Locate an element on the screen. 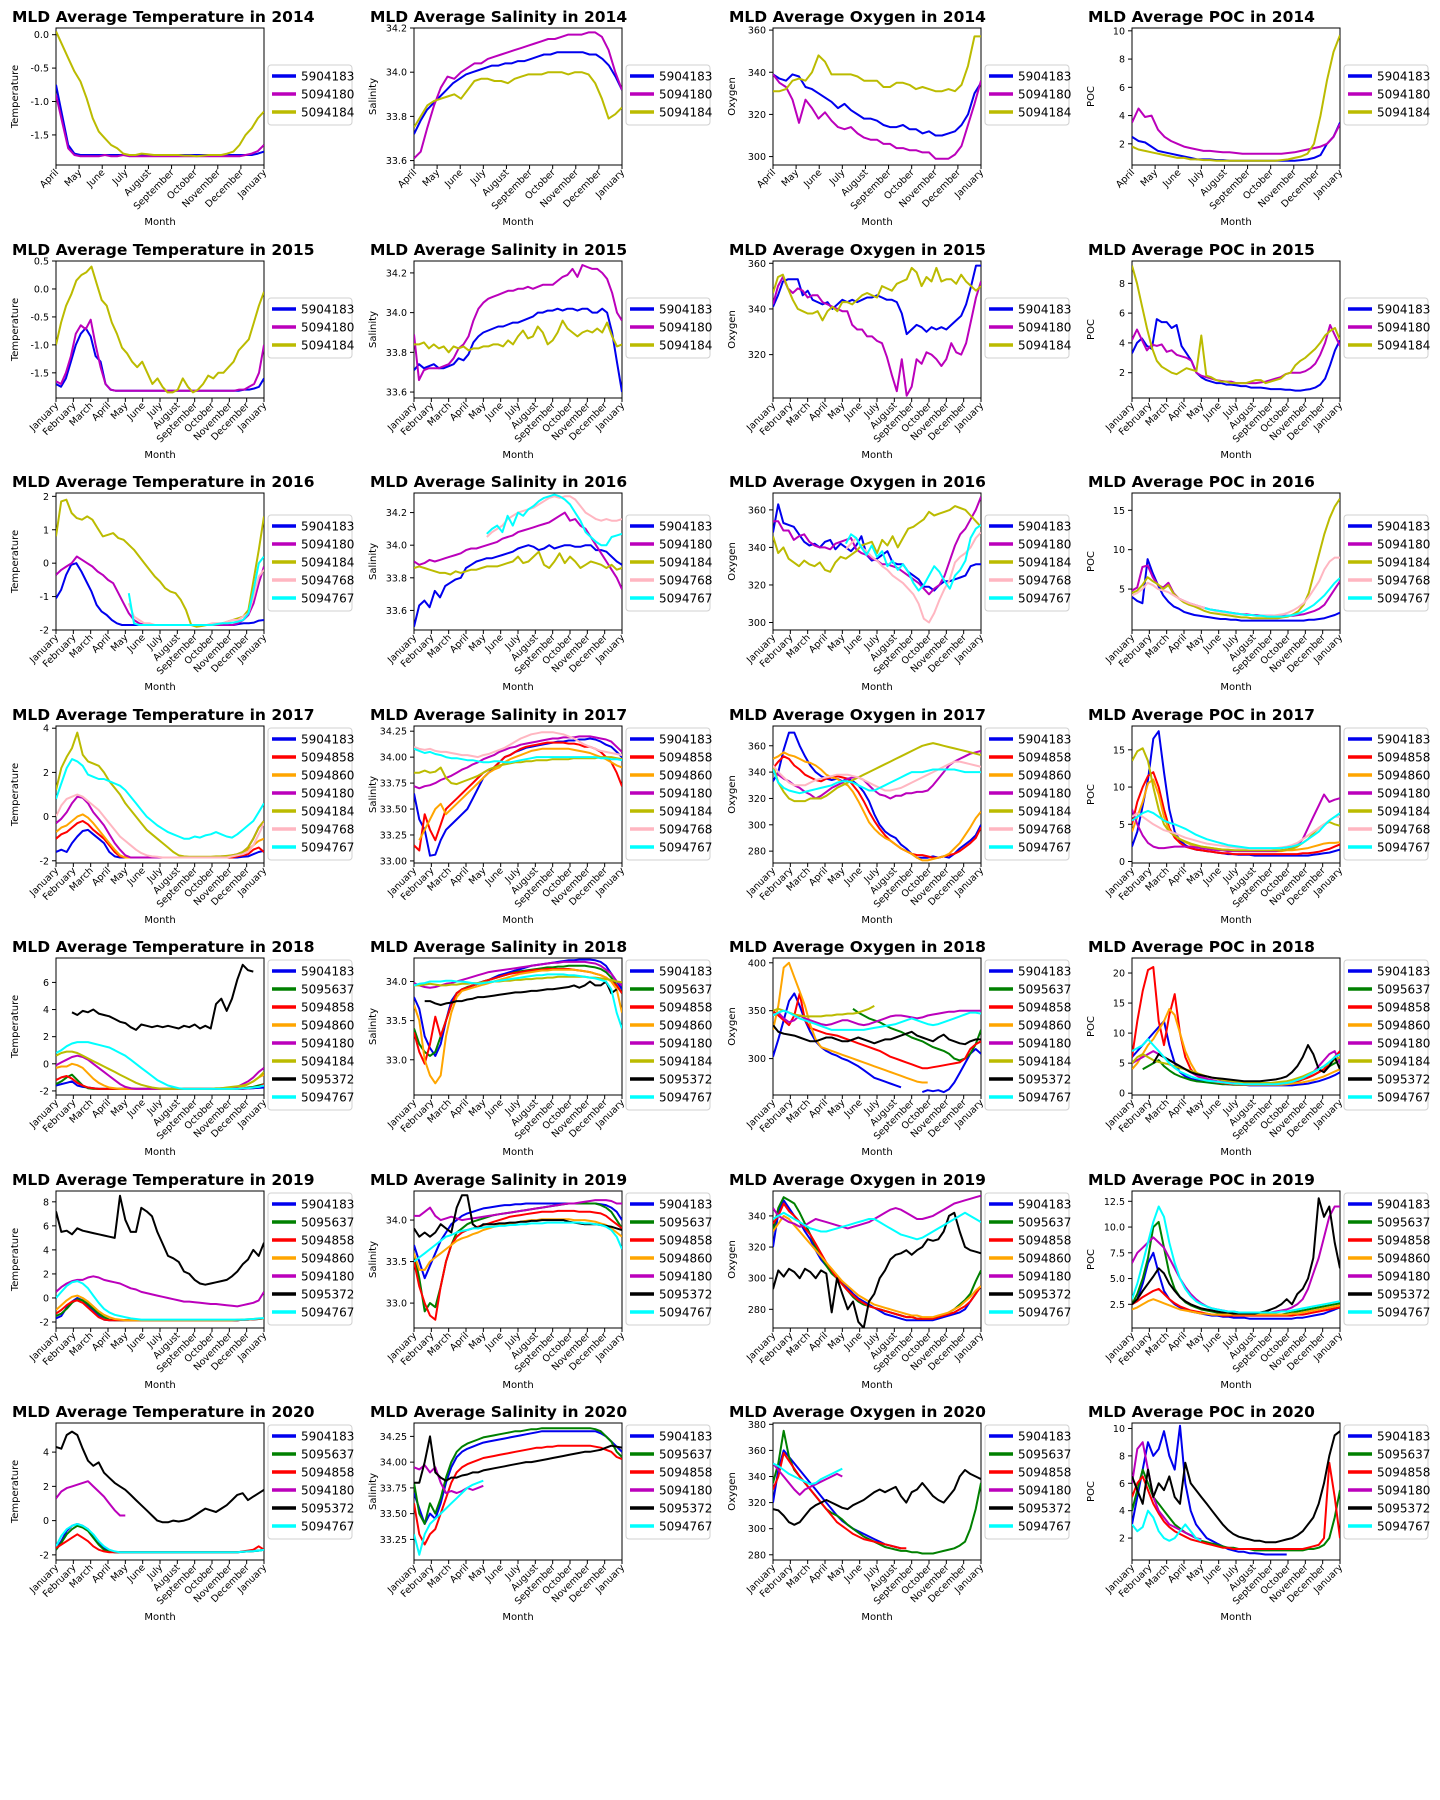 The width and height of the screenshot is (1440, 1800). y-tick-label: 300 is located at coordinates (757, 1059).